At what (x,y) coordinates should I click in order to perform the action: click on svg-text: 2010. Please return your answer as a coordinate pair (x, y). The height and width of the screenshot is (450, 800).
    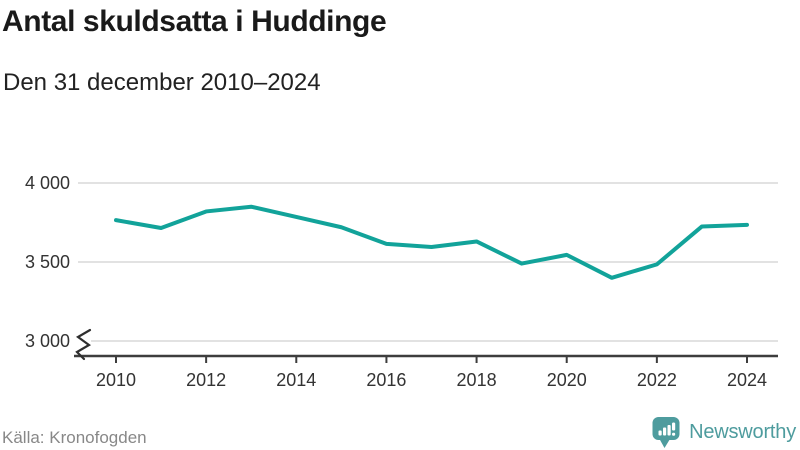
    Looking at the image, I should click on (116, 380).